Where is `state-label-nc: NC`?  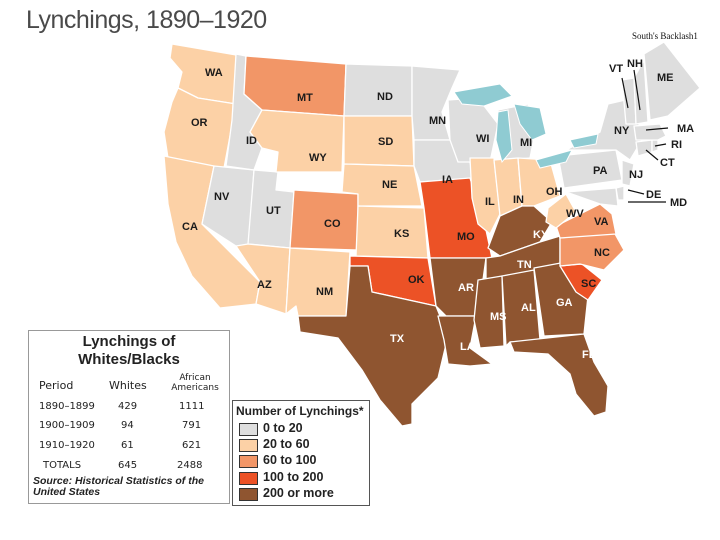
state-label-nc: NC is located at coordinates (602, 253).